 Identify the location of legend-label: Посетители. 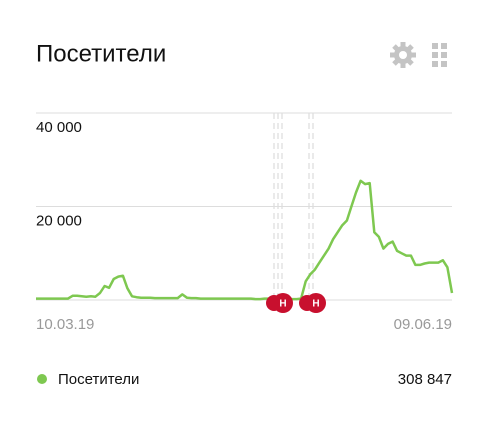
(98, 379).